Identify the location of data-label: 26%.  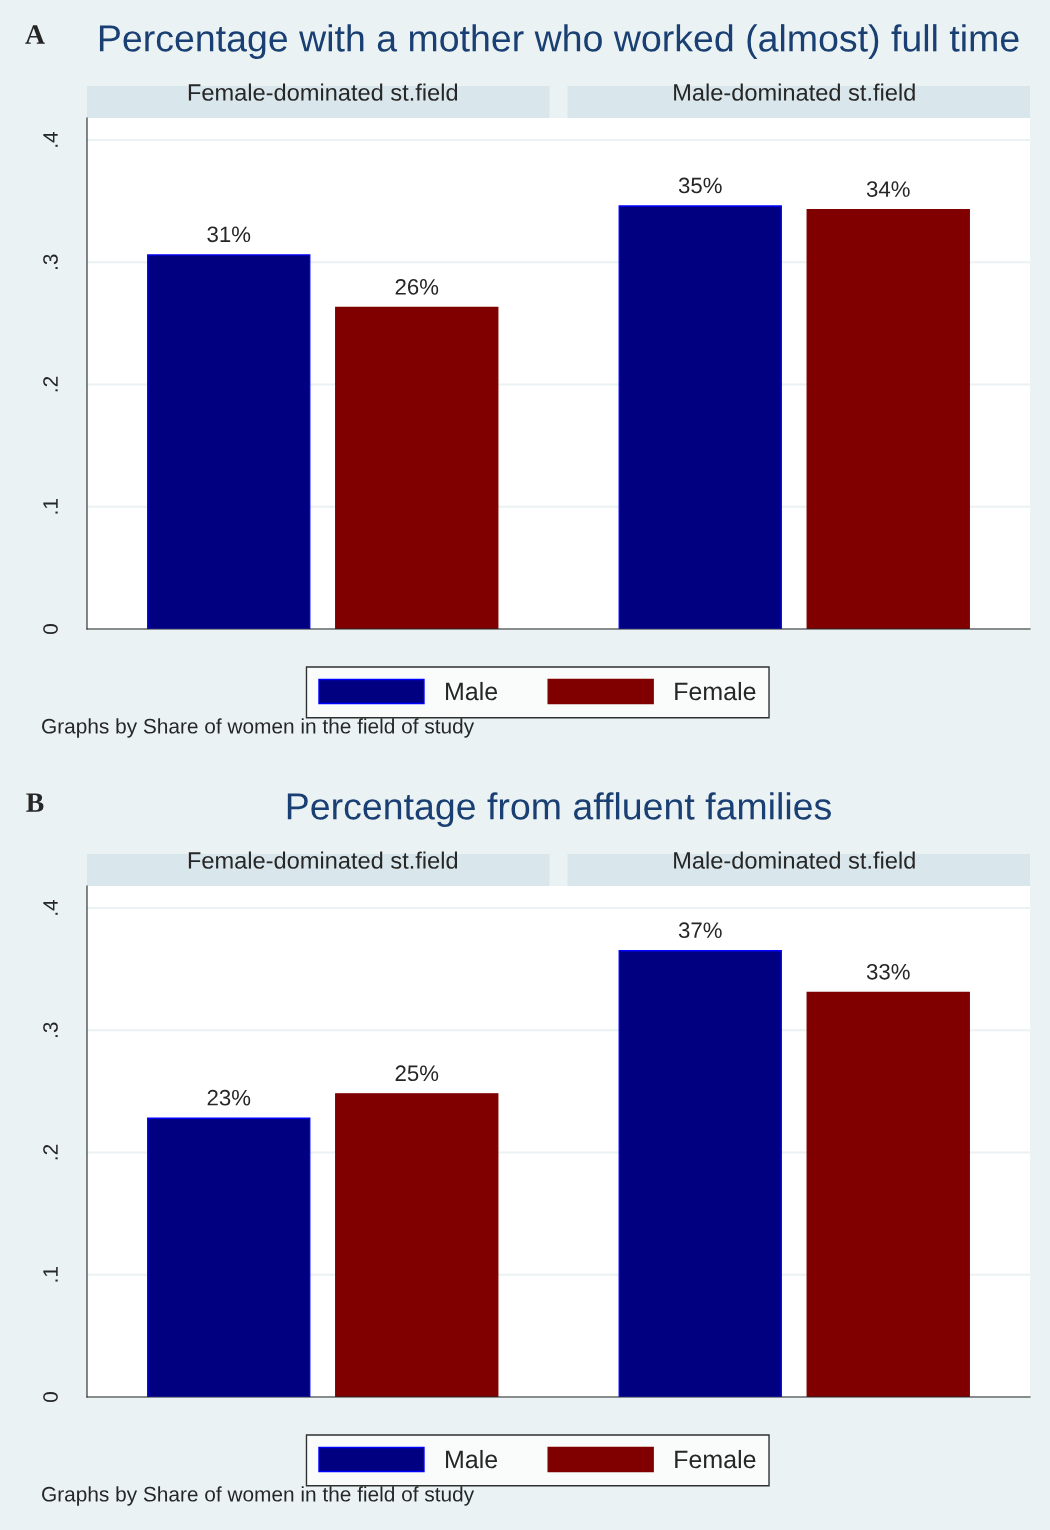
(417, 287).